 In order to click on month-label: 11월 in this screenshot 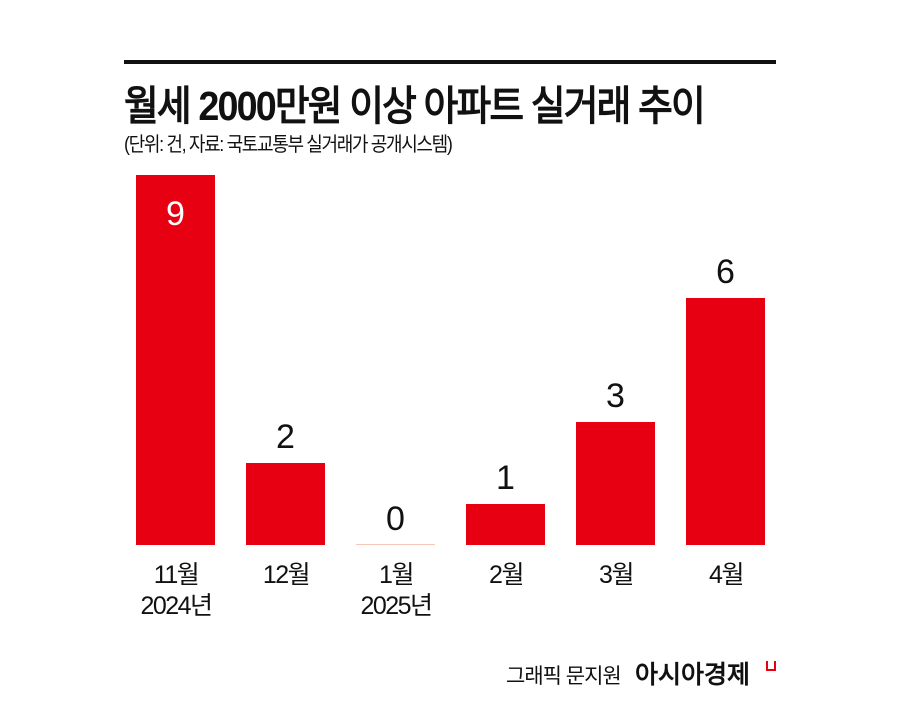, I will do `click(176, 575)`.